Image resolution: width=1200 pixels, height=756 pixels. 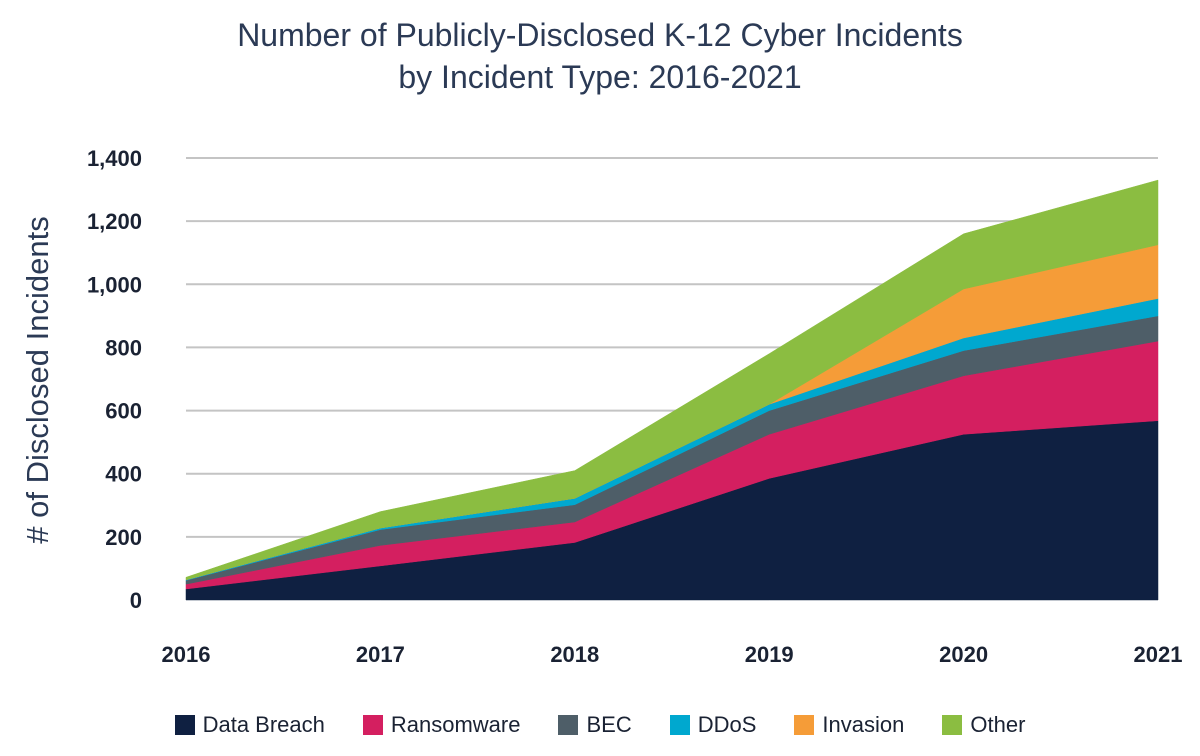 I want to click on legend-item-data-breach: Data Breach, so click(x=249, y=725).